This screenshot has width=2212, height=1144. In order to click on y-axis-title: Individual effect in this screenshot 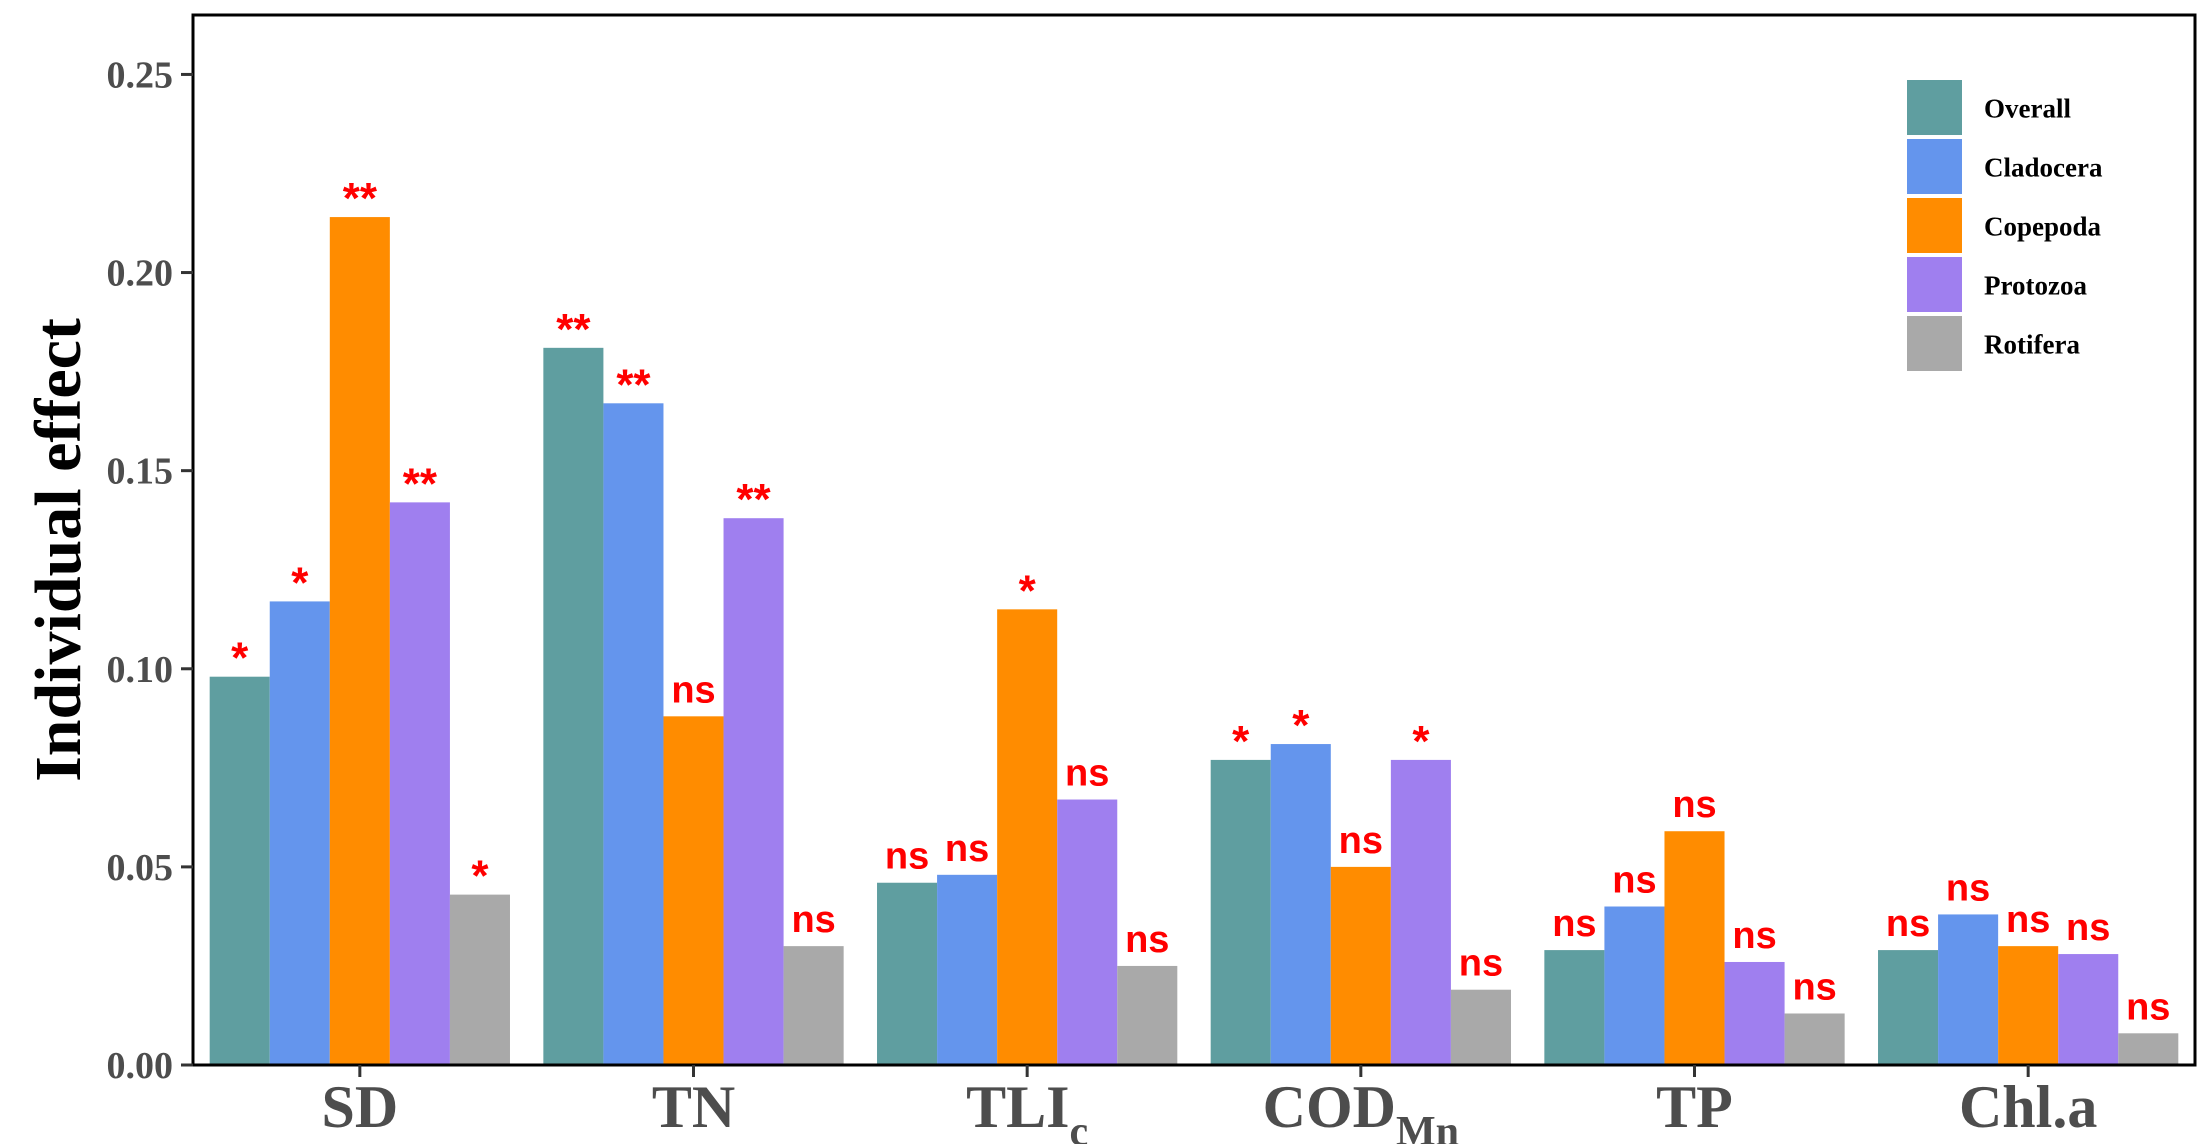, I will do `click(58, 550)`.